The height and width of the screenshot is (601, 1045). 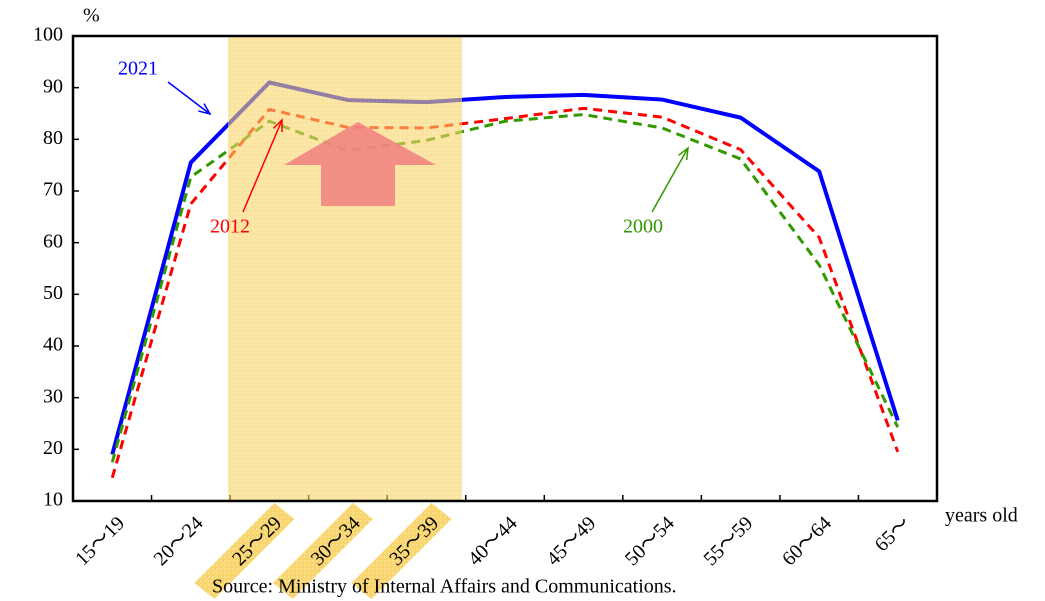 I want to click on y-tick-label: 50, so click(x=53, y=293).